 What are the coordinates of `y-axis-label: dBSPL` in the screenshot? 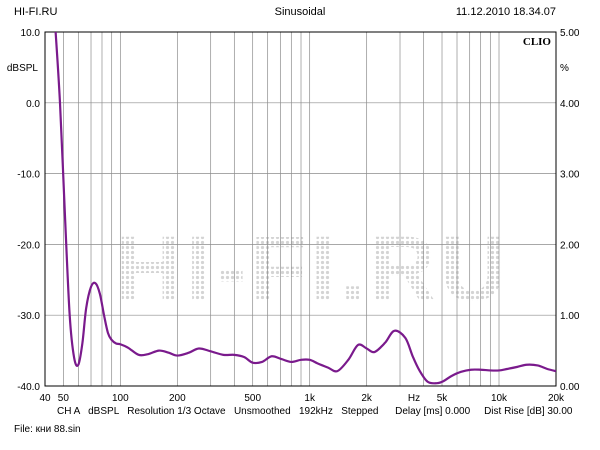 It's located at (23, 68).